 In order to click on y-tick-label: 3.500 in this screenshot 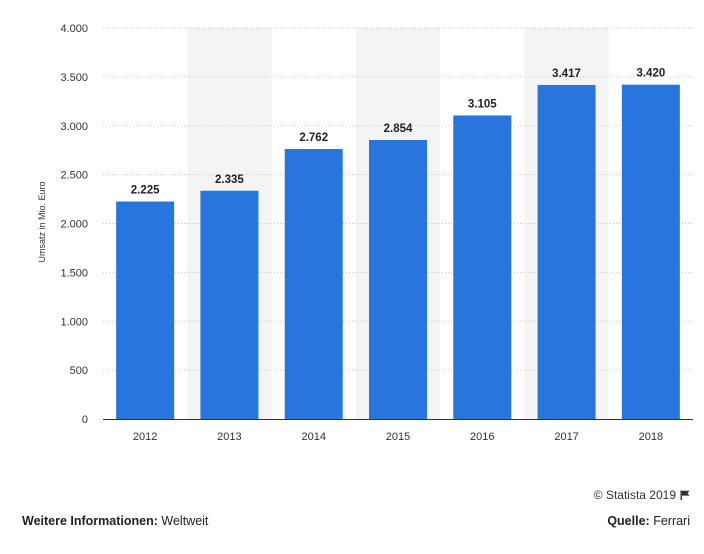, I will do `click(74, 78)`.